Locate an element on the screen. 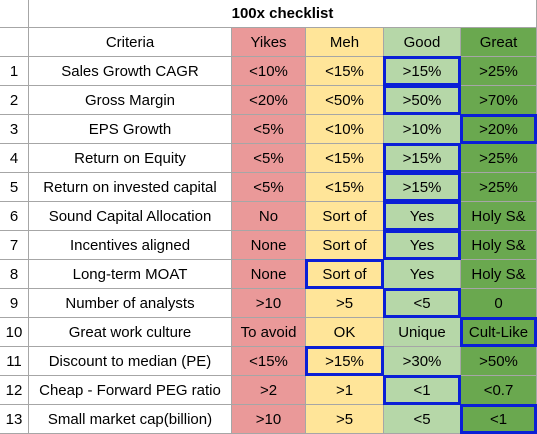 This screenshot has height=434, width=537. corner-cell is located at coordinates (14, 14).